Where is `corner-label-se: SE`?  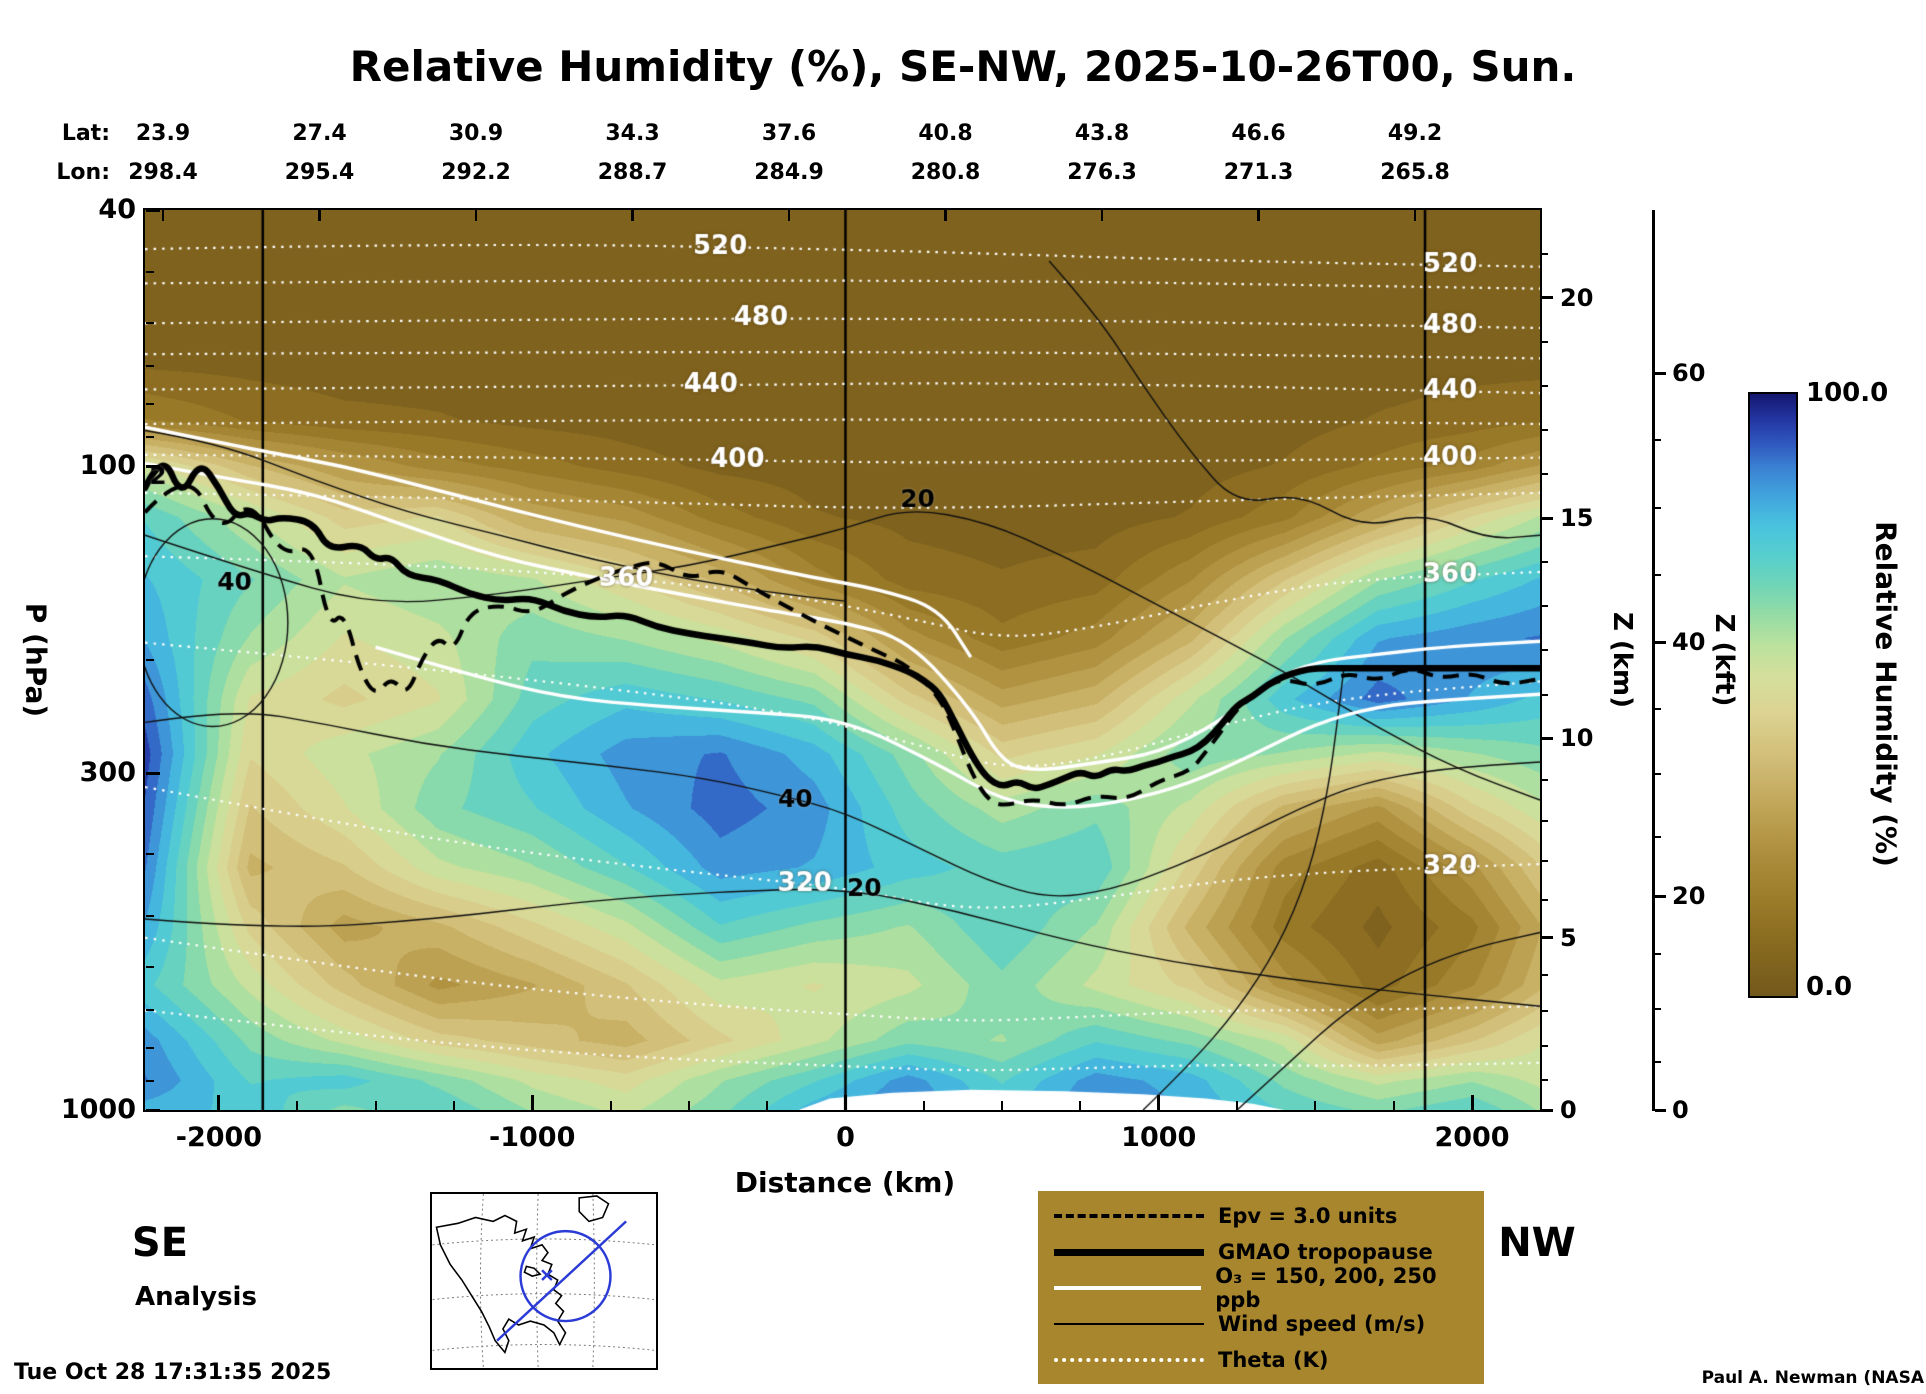 corner-label-se: SE is located at coordinates (160, 1243).